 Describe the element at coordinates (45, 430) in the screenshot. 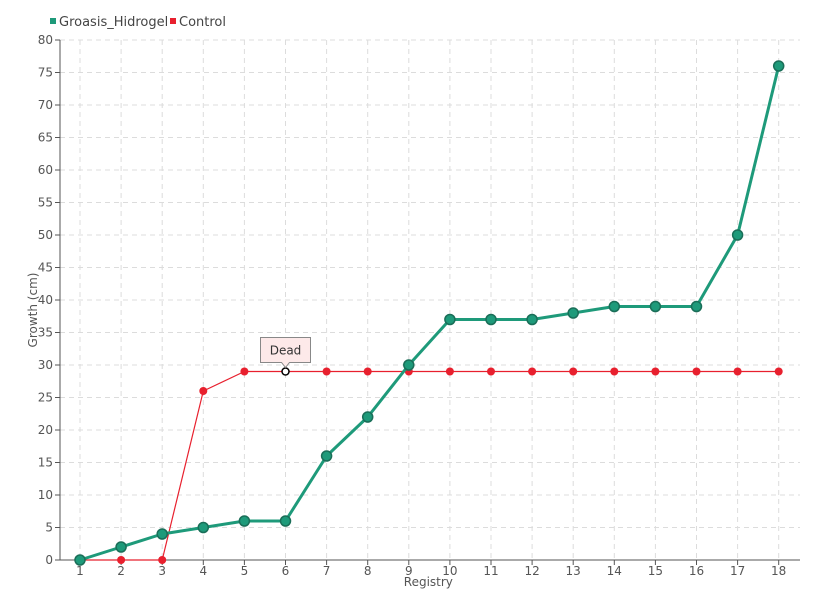

I see `y-tick-label: 20` at that location.